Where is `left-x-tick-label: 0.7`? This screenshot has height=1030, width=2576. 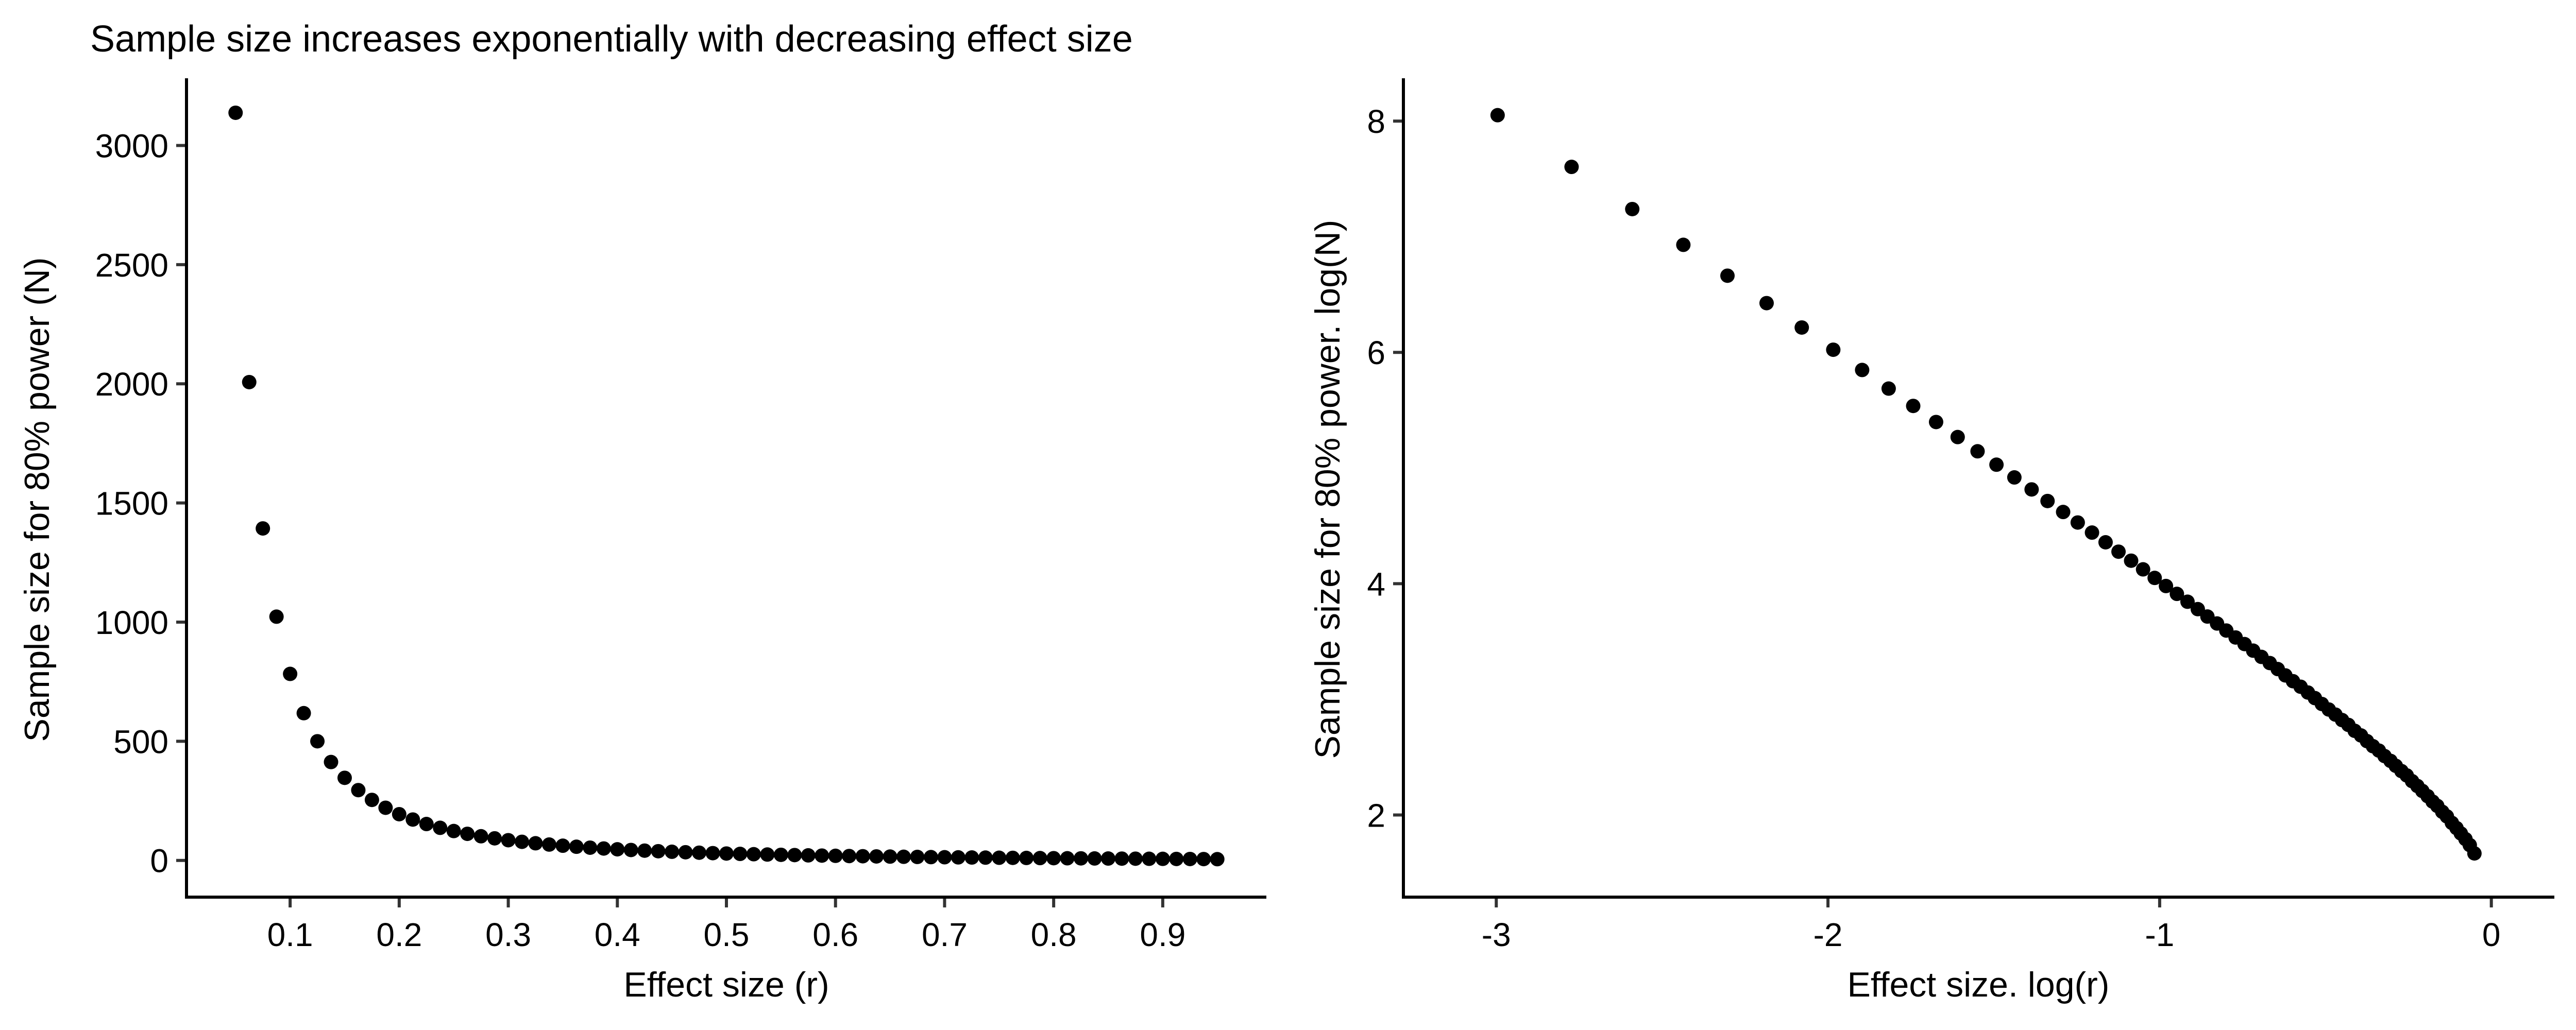 left-x-tick-label: 0.7 is located at coordinates (945, 934).